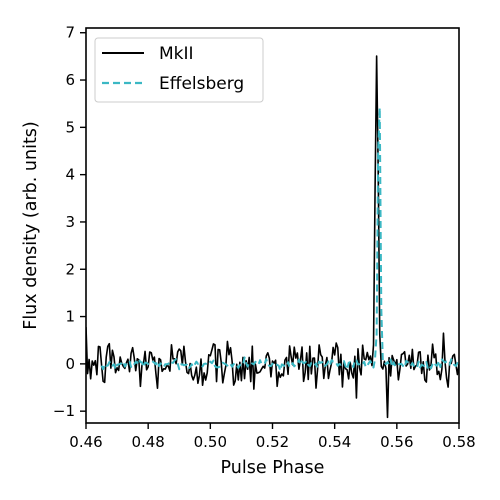 This screenshot has width=500, height=500. What do you see at coordinates (70, 364) in the screenshot?
I see `y-tick-label: 0` at bounding box center [70, 364].